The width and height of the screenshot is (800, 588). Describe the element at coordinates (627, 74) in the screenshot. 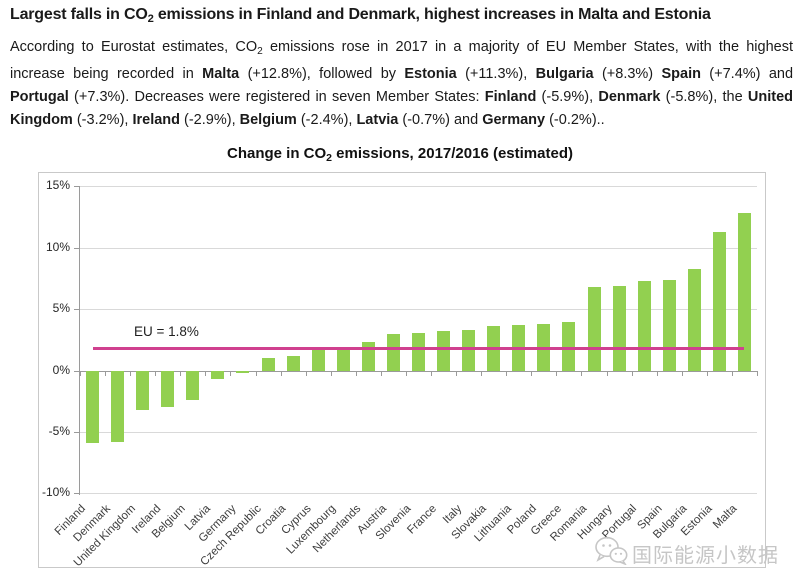

I see `text-segment: (+8.3%)` at that location.